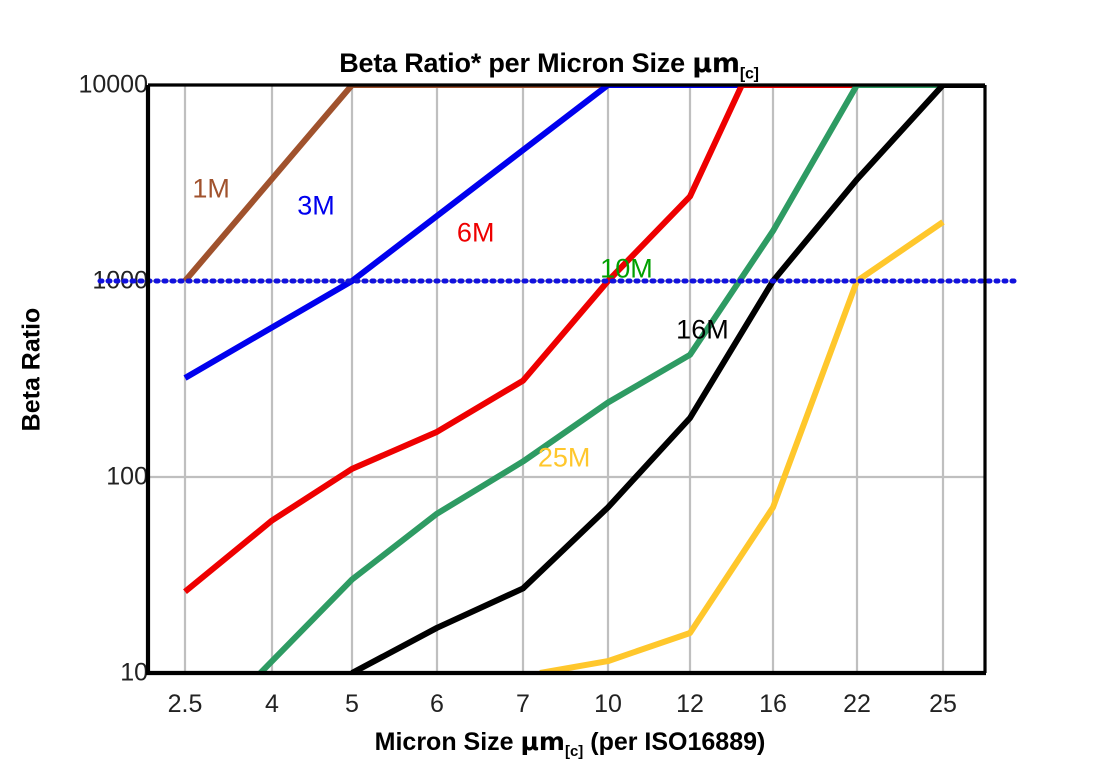 Image resolution: width=1098 pixels, height=780 pixels. I want to click on x-axis-title-subscript: [c], so click(574, 751).